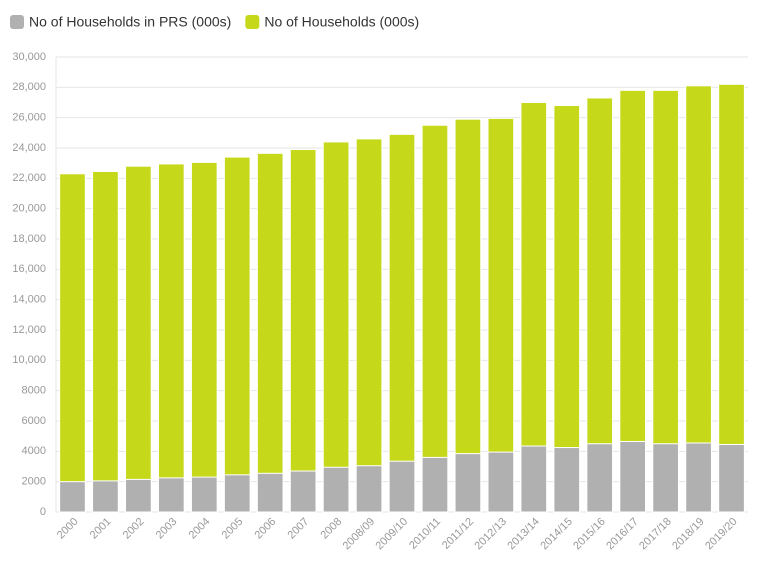  Describe the element at coordinates (29, 209) in the screenshot. I see `y-tick-label: 20,000` at that location.